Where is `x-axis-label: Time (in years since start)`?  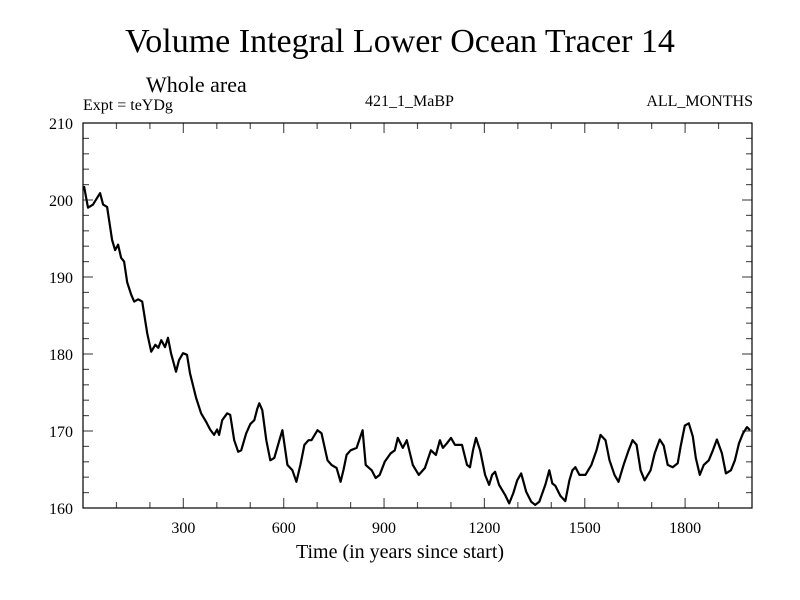
x-axis-label: Time (in years since start) is located at coordinates (400, 552).